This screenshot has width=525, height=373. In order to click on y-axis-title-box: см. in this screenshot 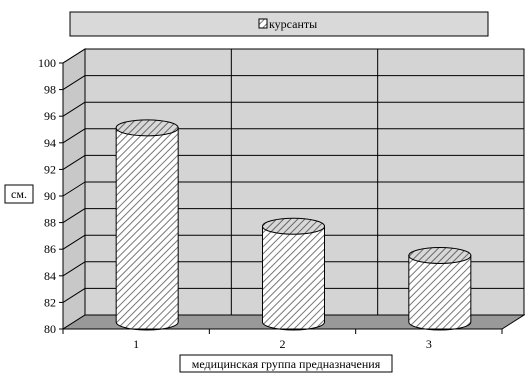, I will do `click(19, 194)`.